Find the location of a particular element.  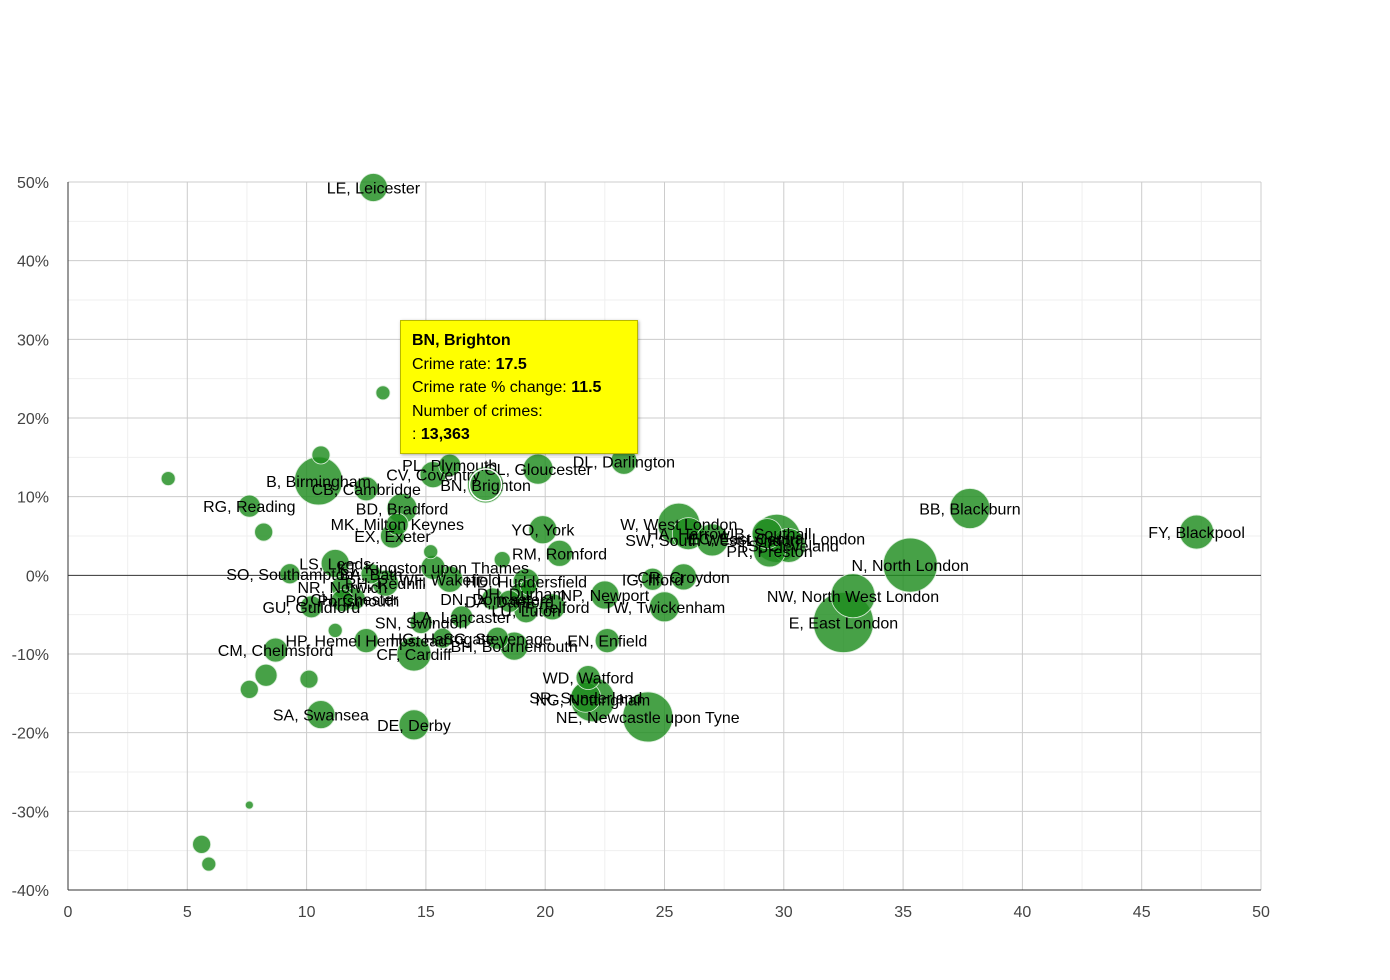

bubble-label: NR, Norwich is located at coordinates (342, 588).